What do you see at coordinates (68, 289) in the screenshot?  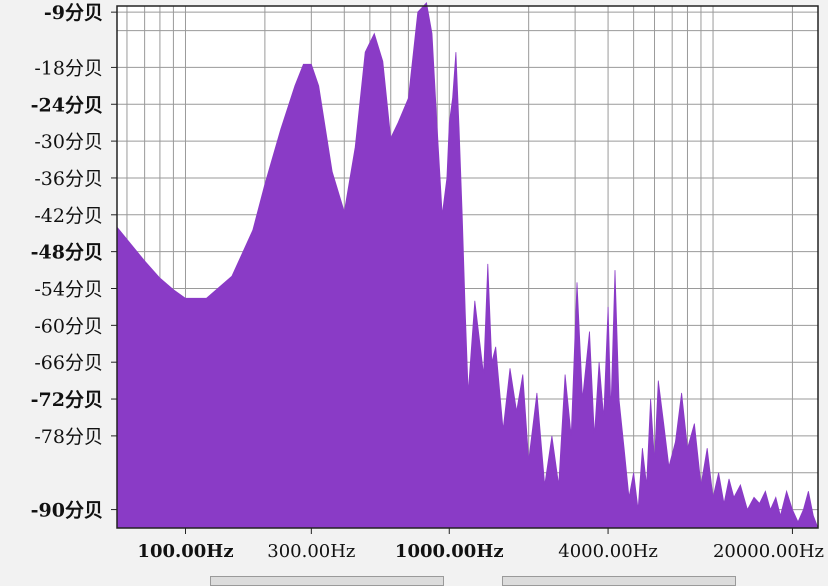 I see `y-tick-label: -54分贝` at bounding box center [68, 289].